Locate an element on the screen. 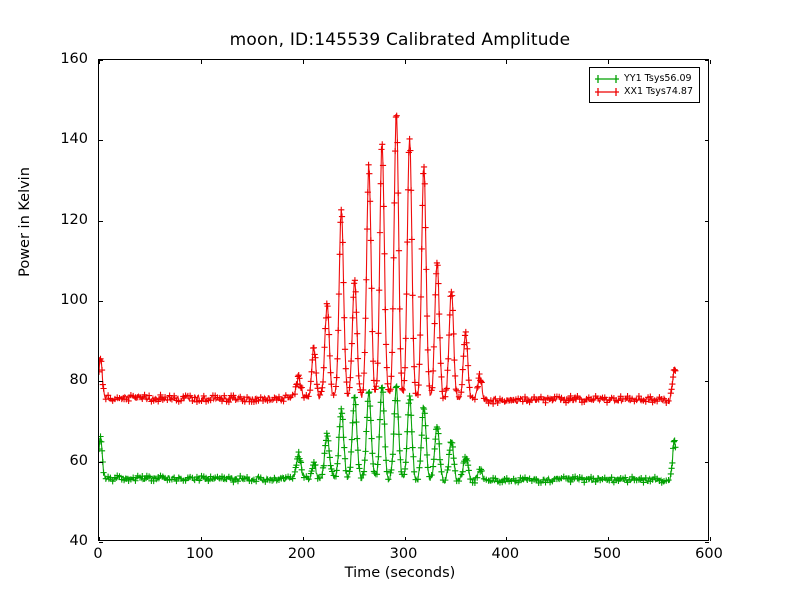 This screenshot has height=600, width=800. x-tick-label-100: 100 is located at coordinates (199, 554).